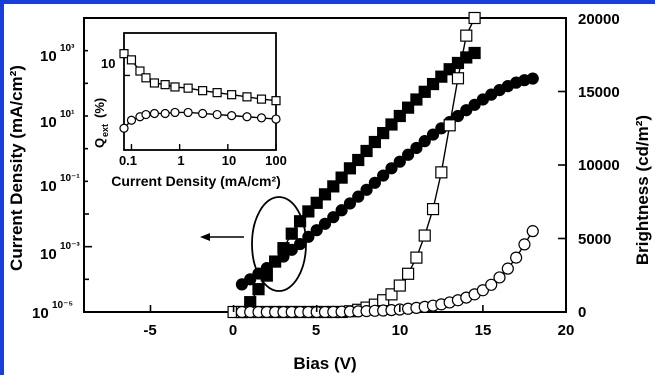  What do you see at coordinates (324, 363) in the screenshot?
I see `x-axis-label: Bias (V)` at bounding box center [324, 363].